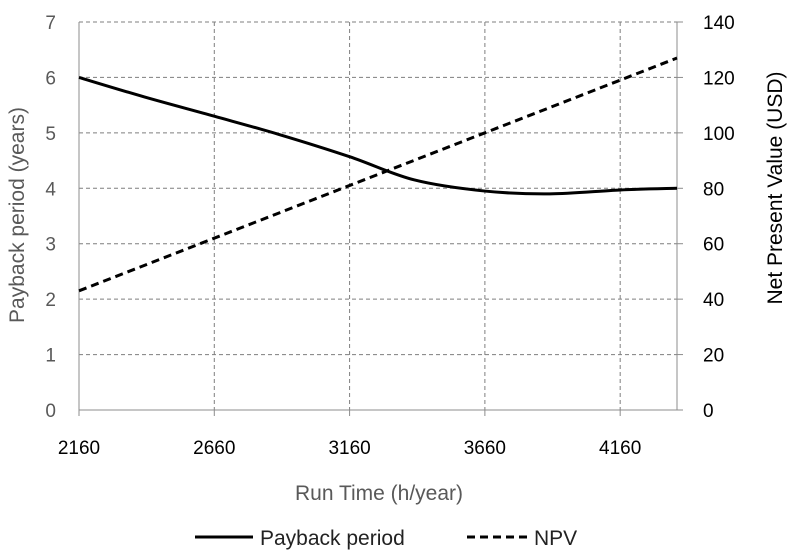  What do you see at coordinates (332, 538) in the screenshot?
I see `legend-label-payback: Payback period` at bounding box center [332, 538].